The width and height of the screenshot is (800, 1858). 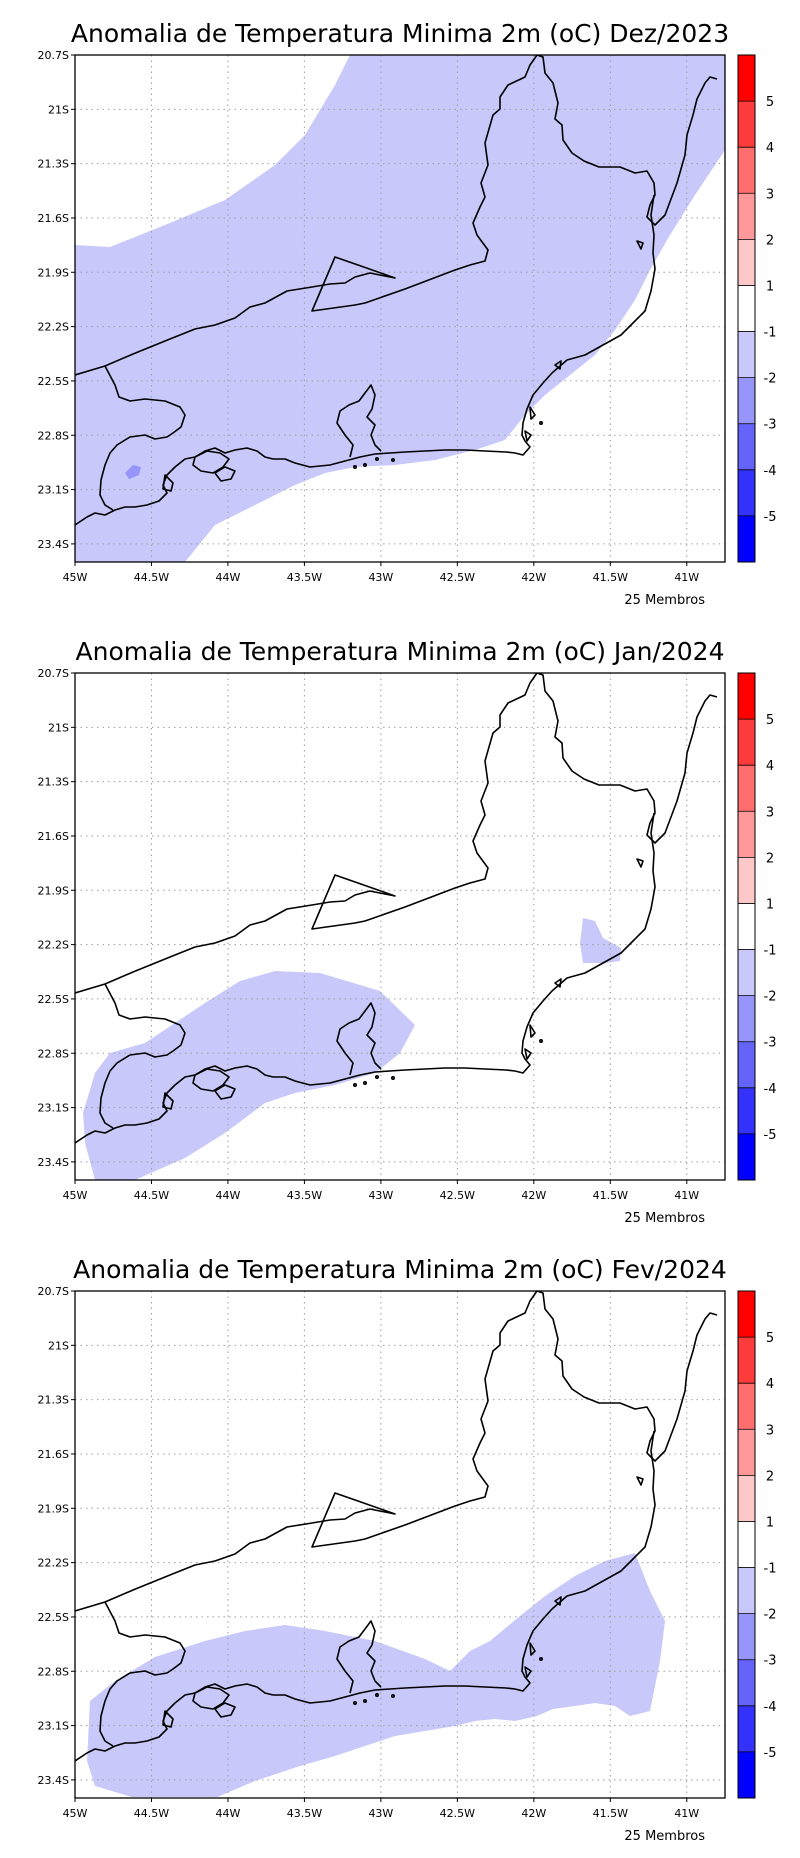 What do you see at coordinates (770, 240) in the screenshot?
I see `colorbar-label: 2` at bounding box center [770, 240].